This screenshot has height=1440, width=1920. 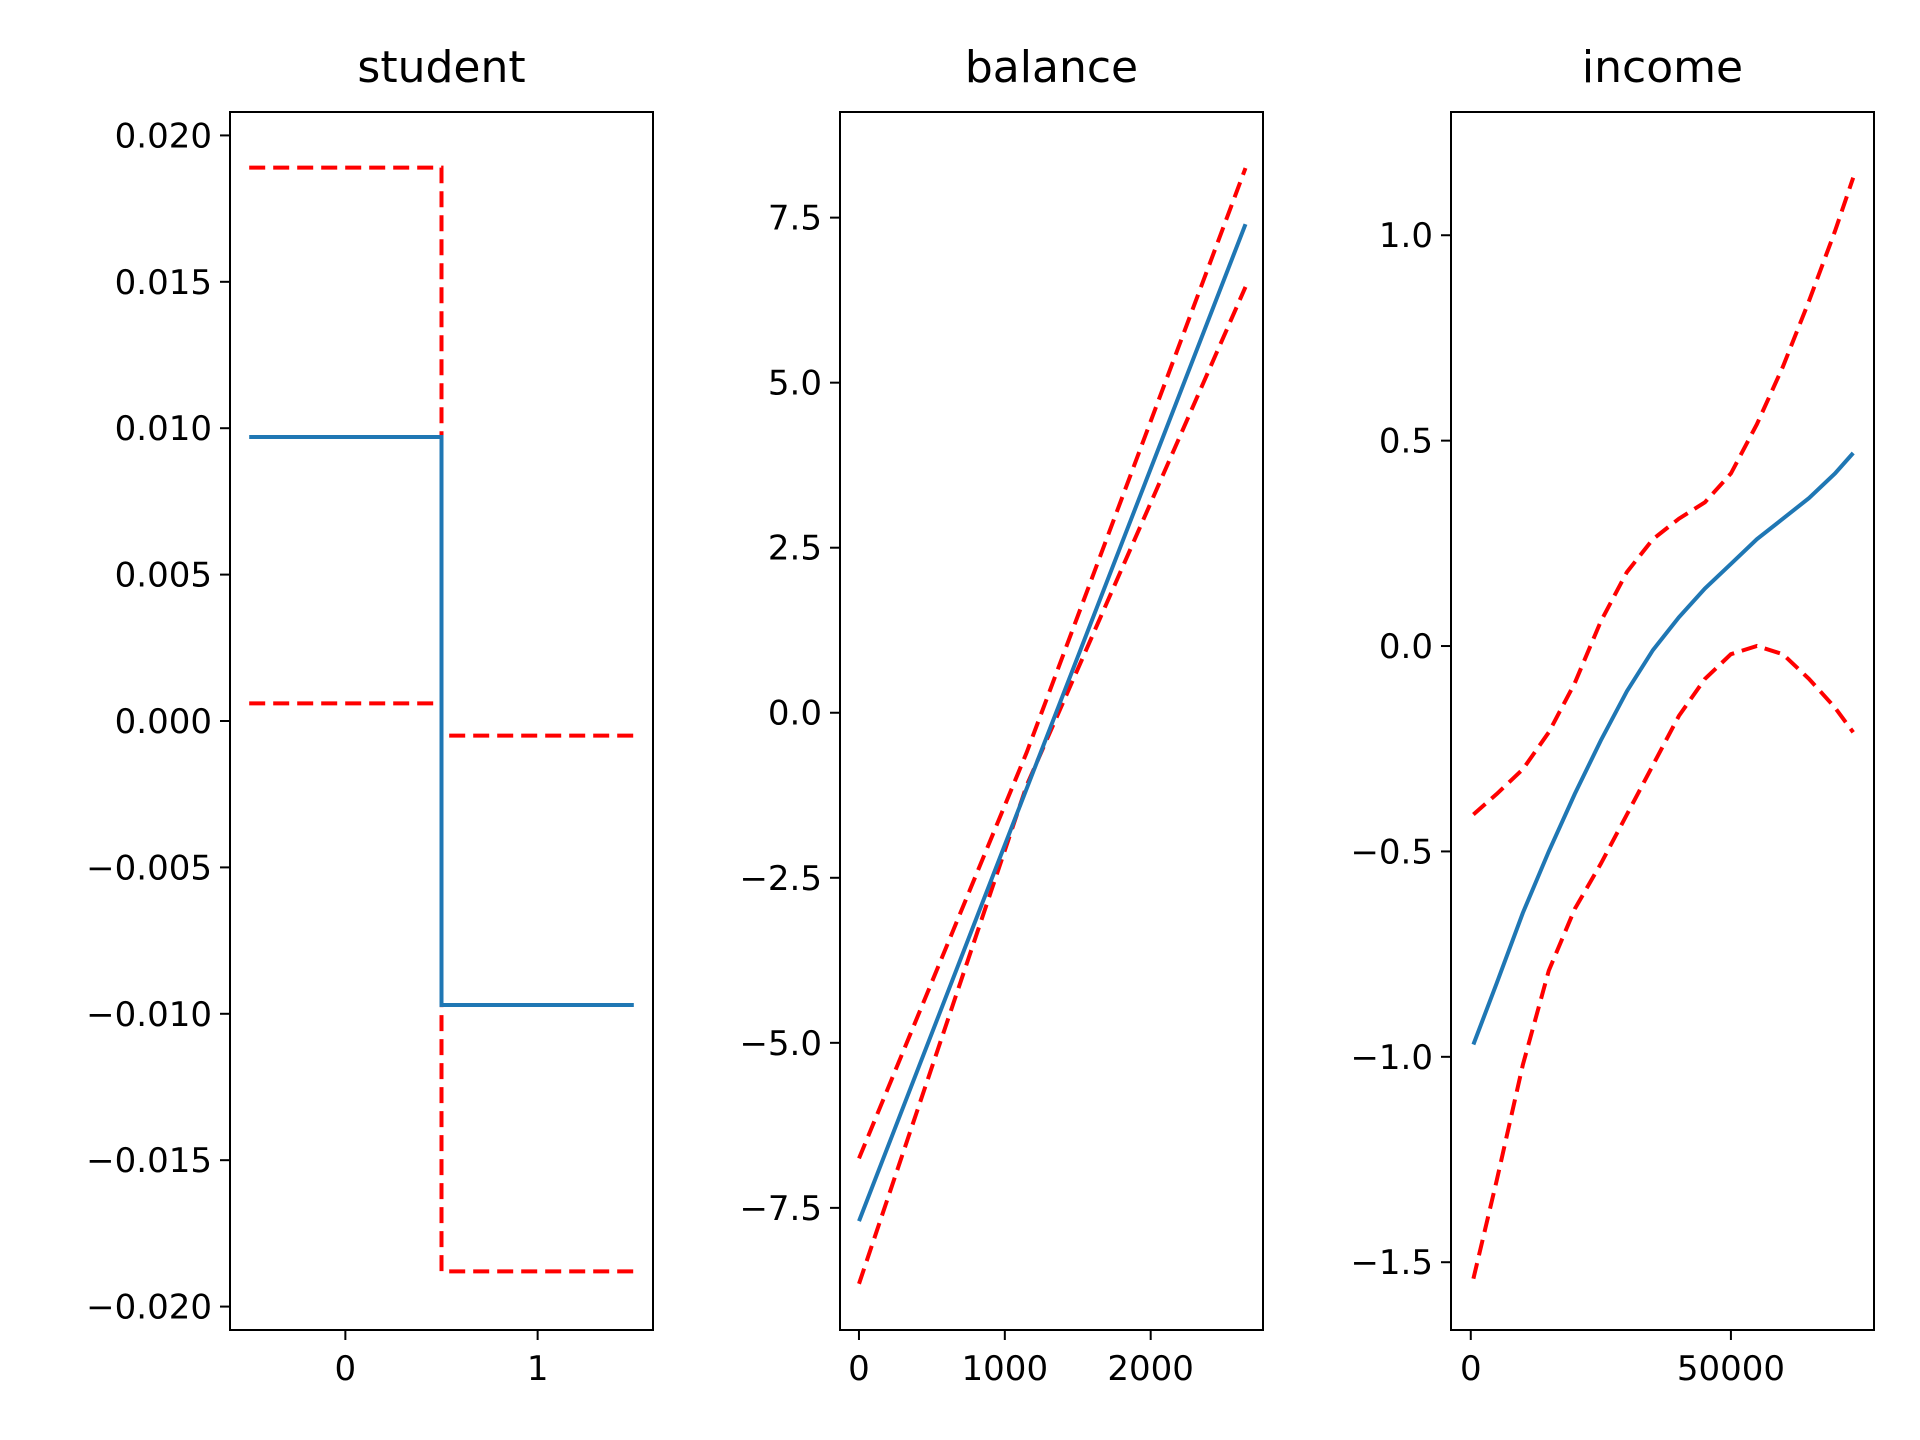 I want to click on y-tick-label: −5.0, so click(x=780, y=1044).